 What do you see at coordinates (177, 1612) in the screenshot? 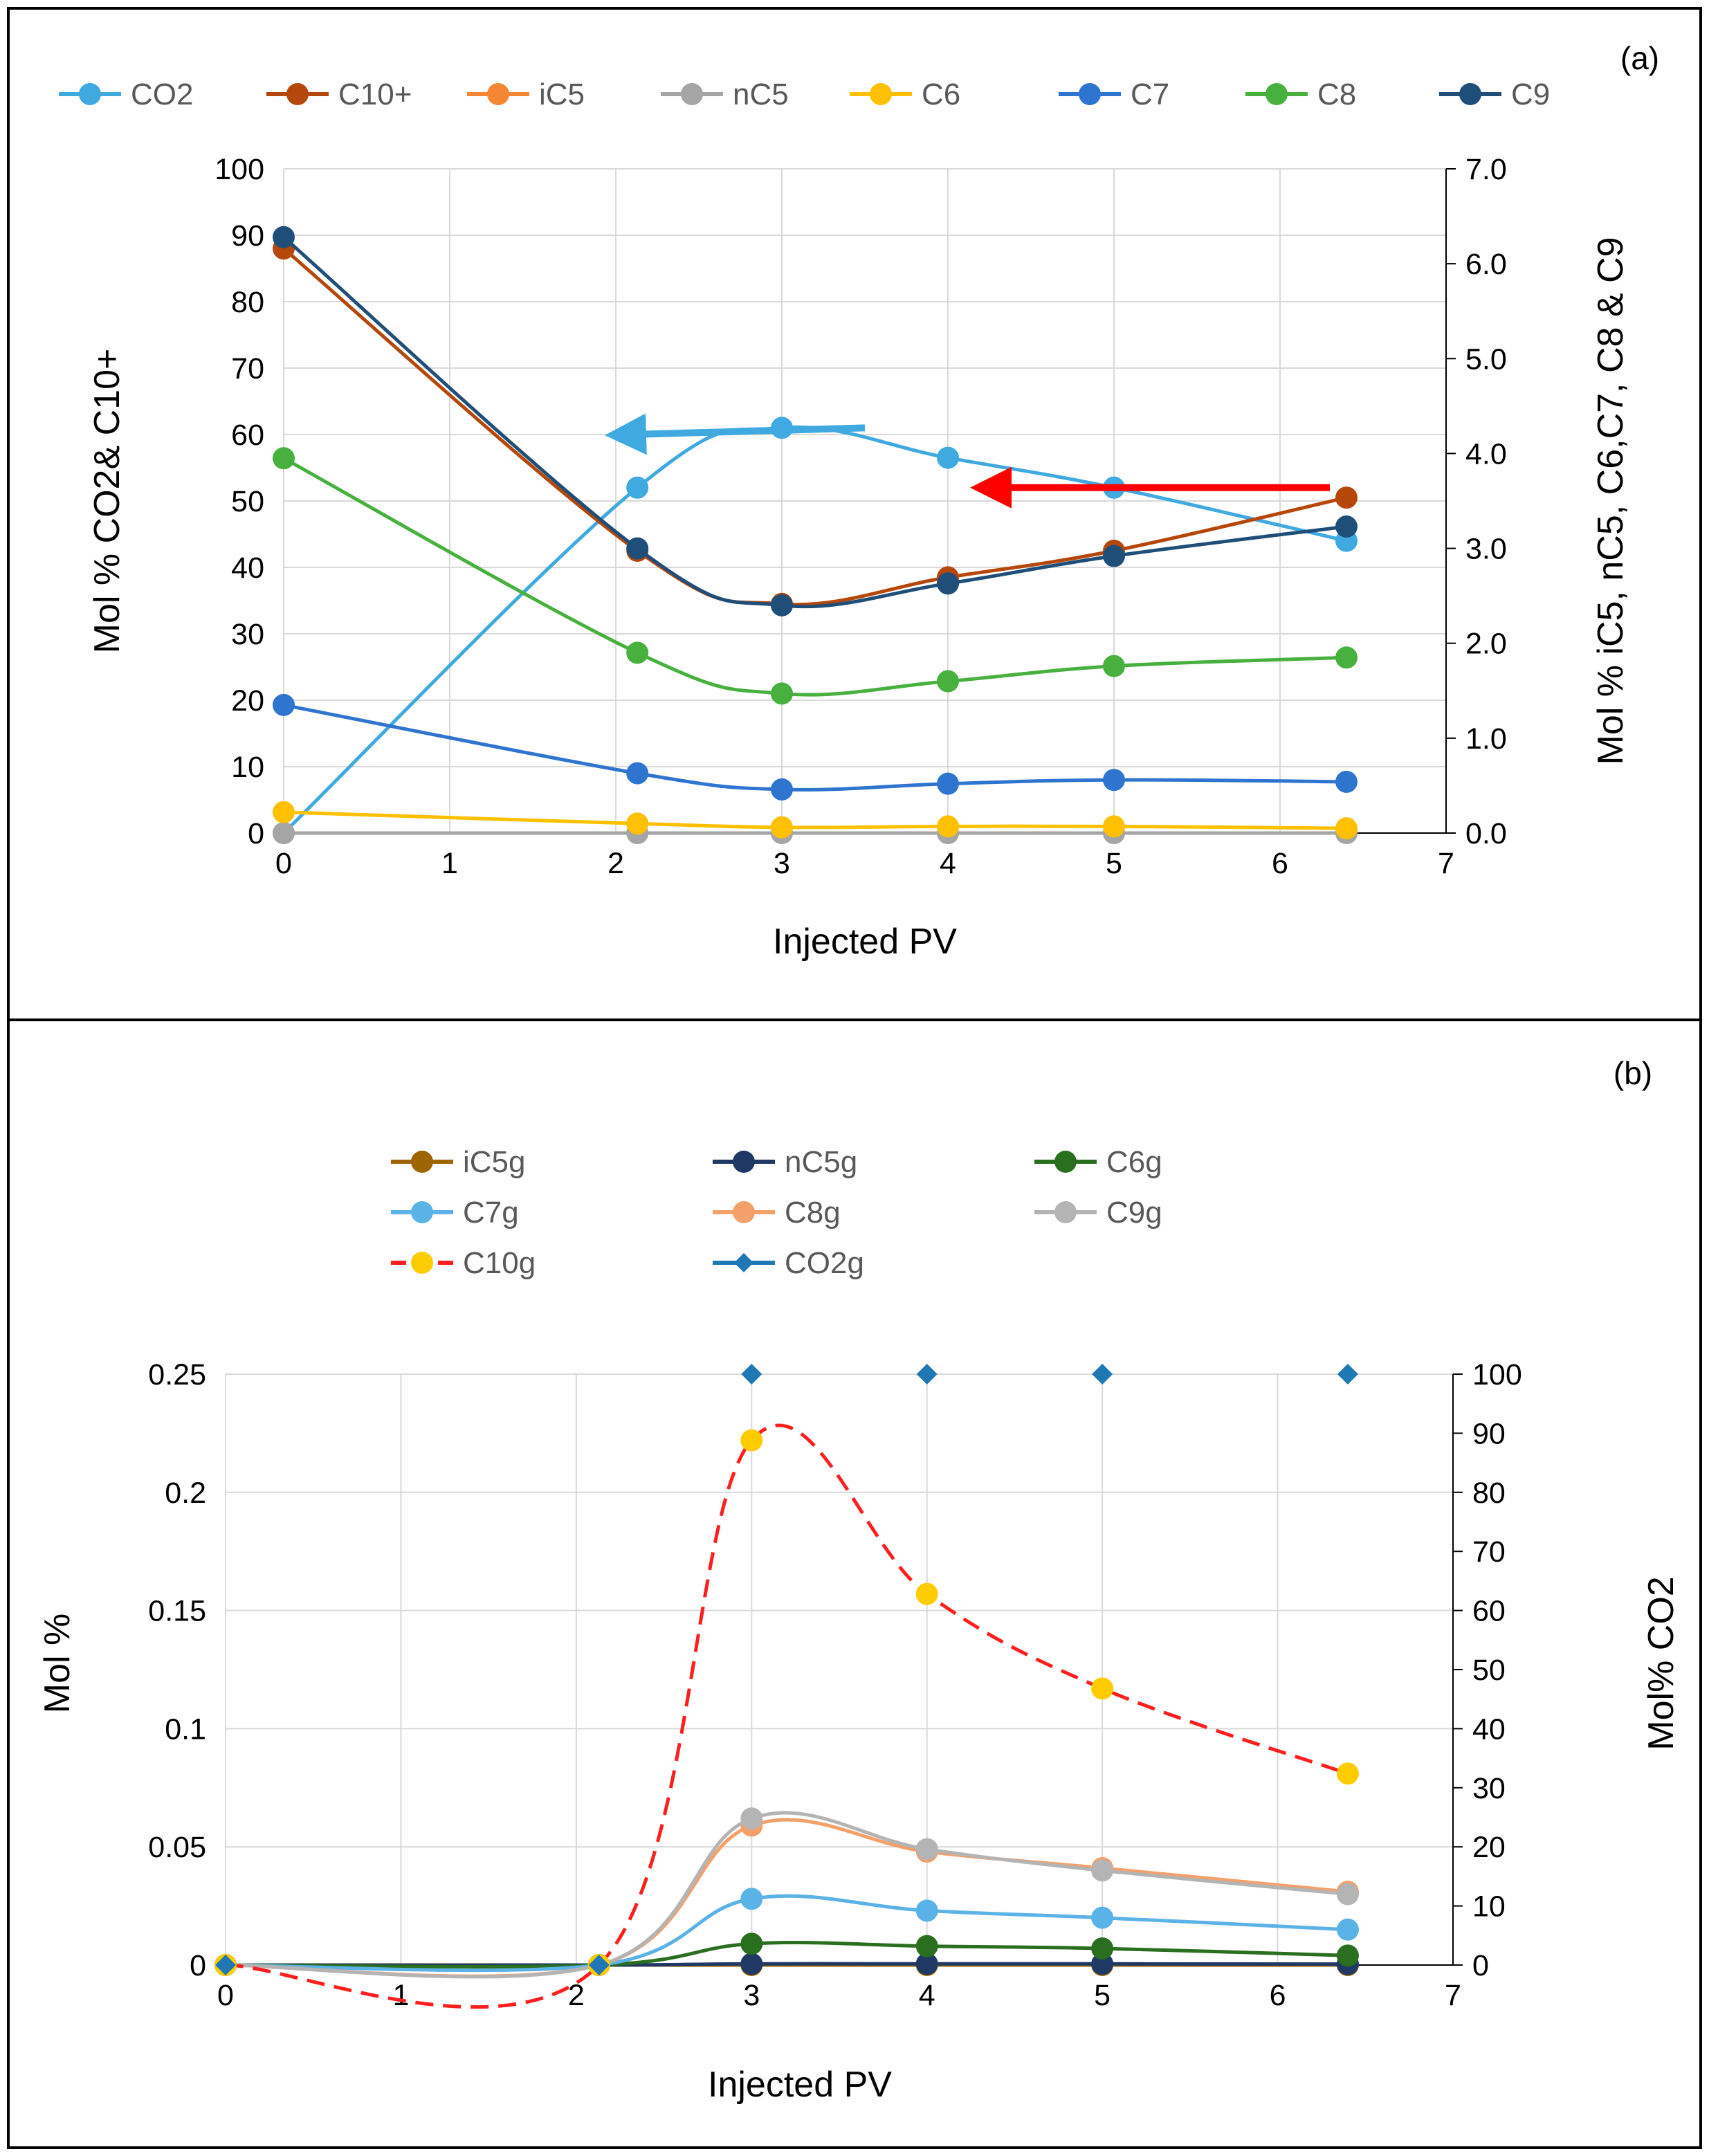
I see `b-y-tick-label: 0.15` at bounding box center [177, 1612].